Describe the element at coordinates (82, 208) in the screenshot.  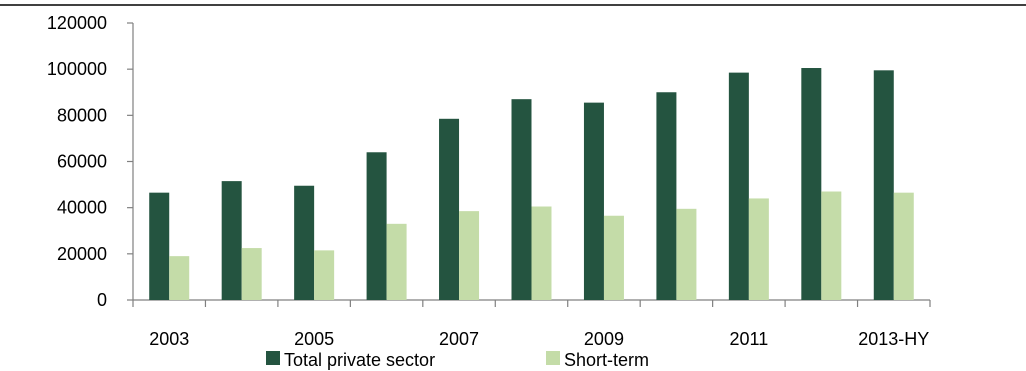
I see `y-tick-label: 40000` at that location.